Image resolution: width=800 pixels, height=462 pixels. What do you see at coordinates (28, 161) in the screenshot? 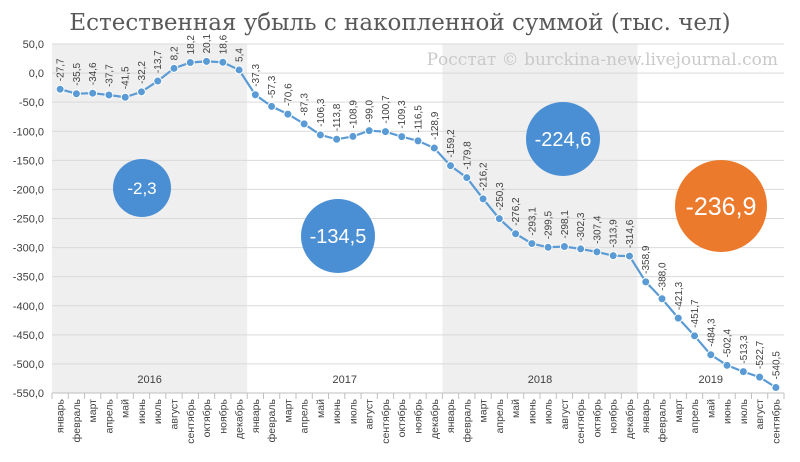
I see `y-tick-label: -150,0` at bounding box center [28, 161].